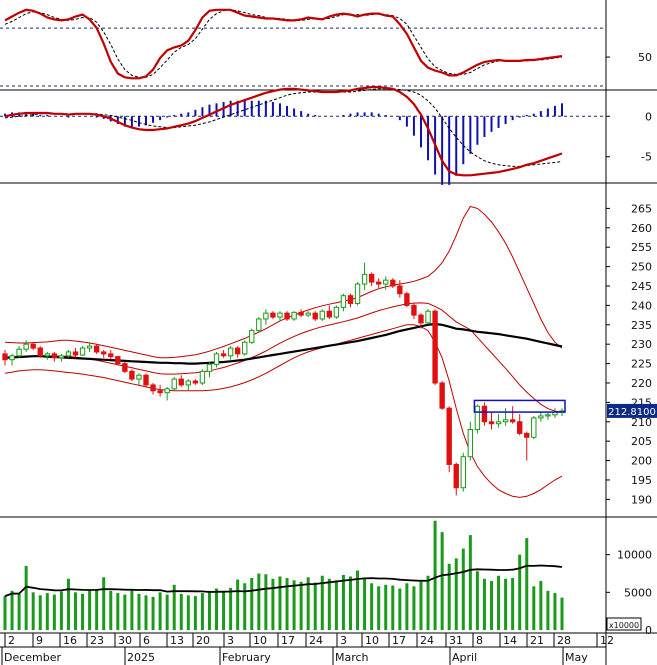 The width and height of the screenshot is (657, 665). I want to click on price-tick-label: 205, so click(641, 441).